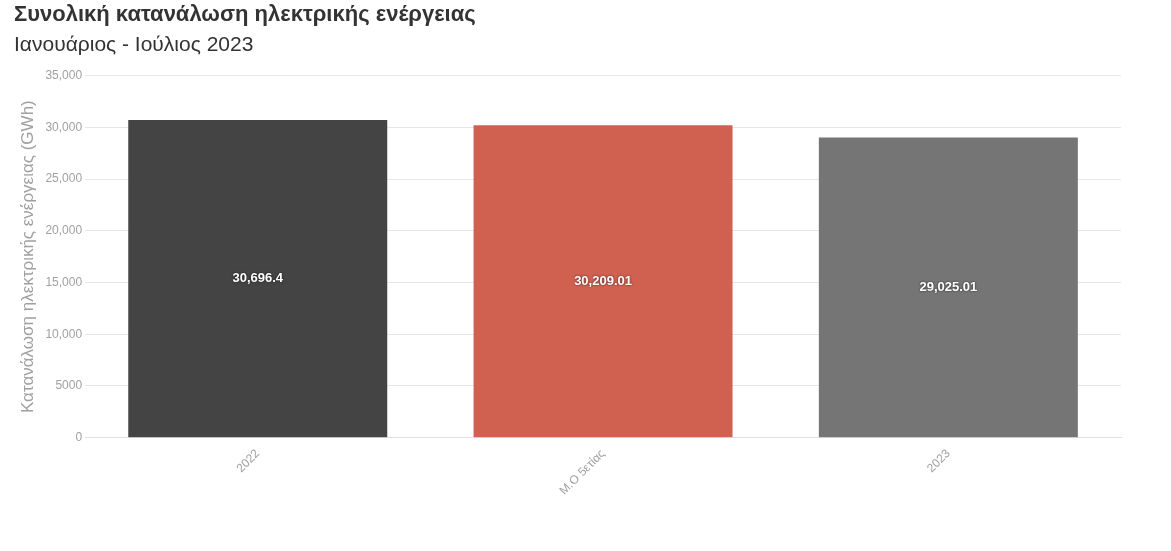  I want to click on y-axis-title: Κατανάλωση ηλεκτρικής ενέργειας (GWh), so click(27, 257).